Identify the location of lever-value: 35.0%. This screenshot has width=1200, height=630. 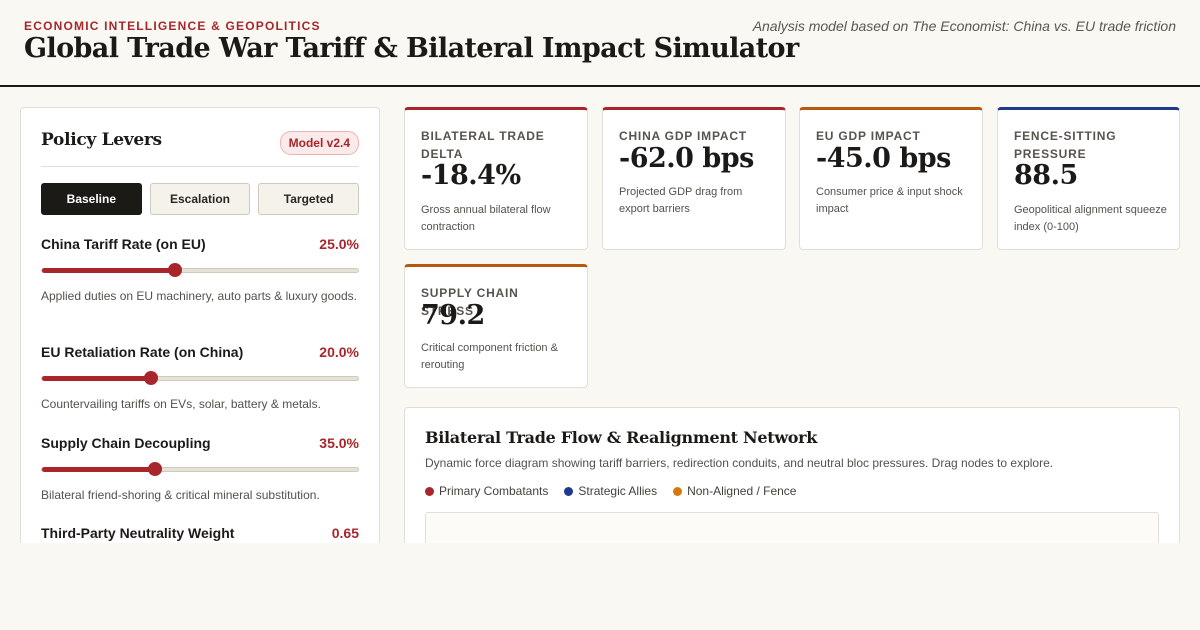
(339, 443).